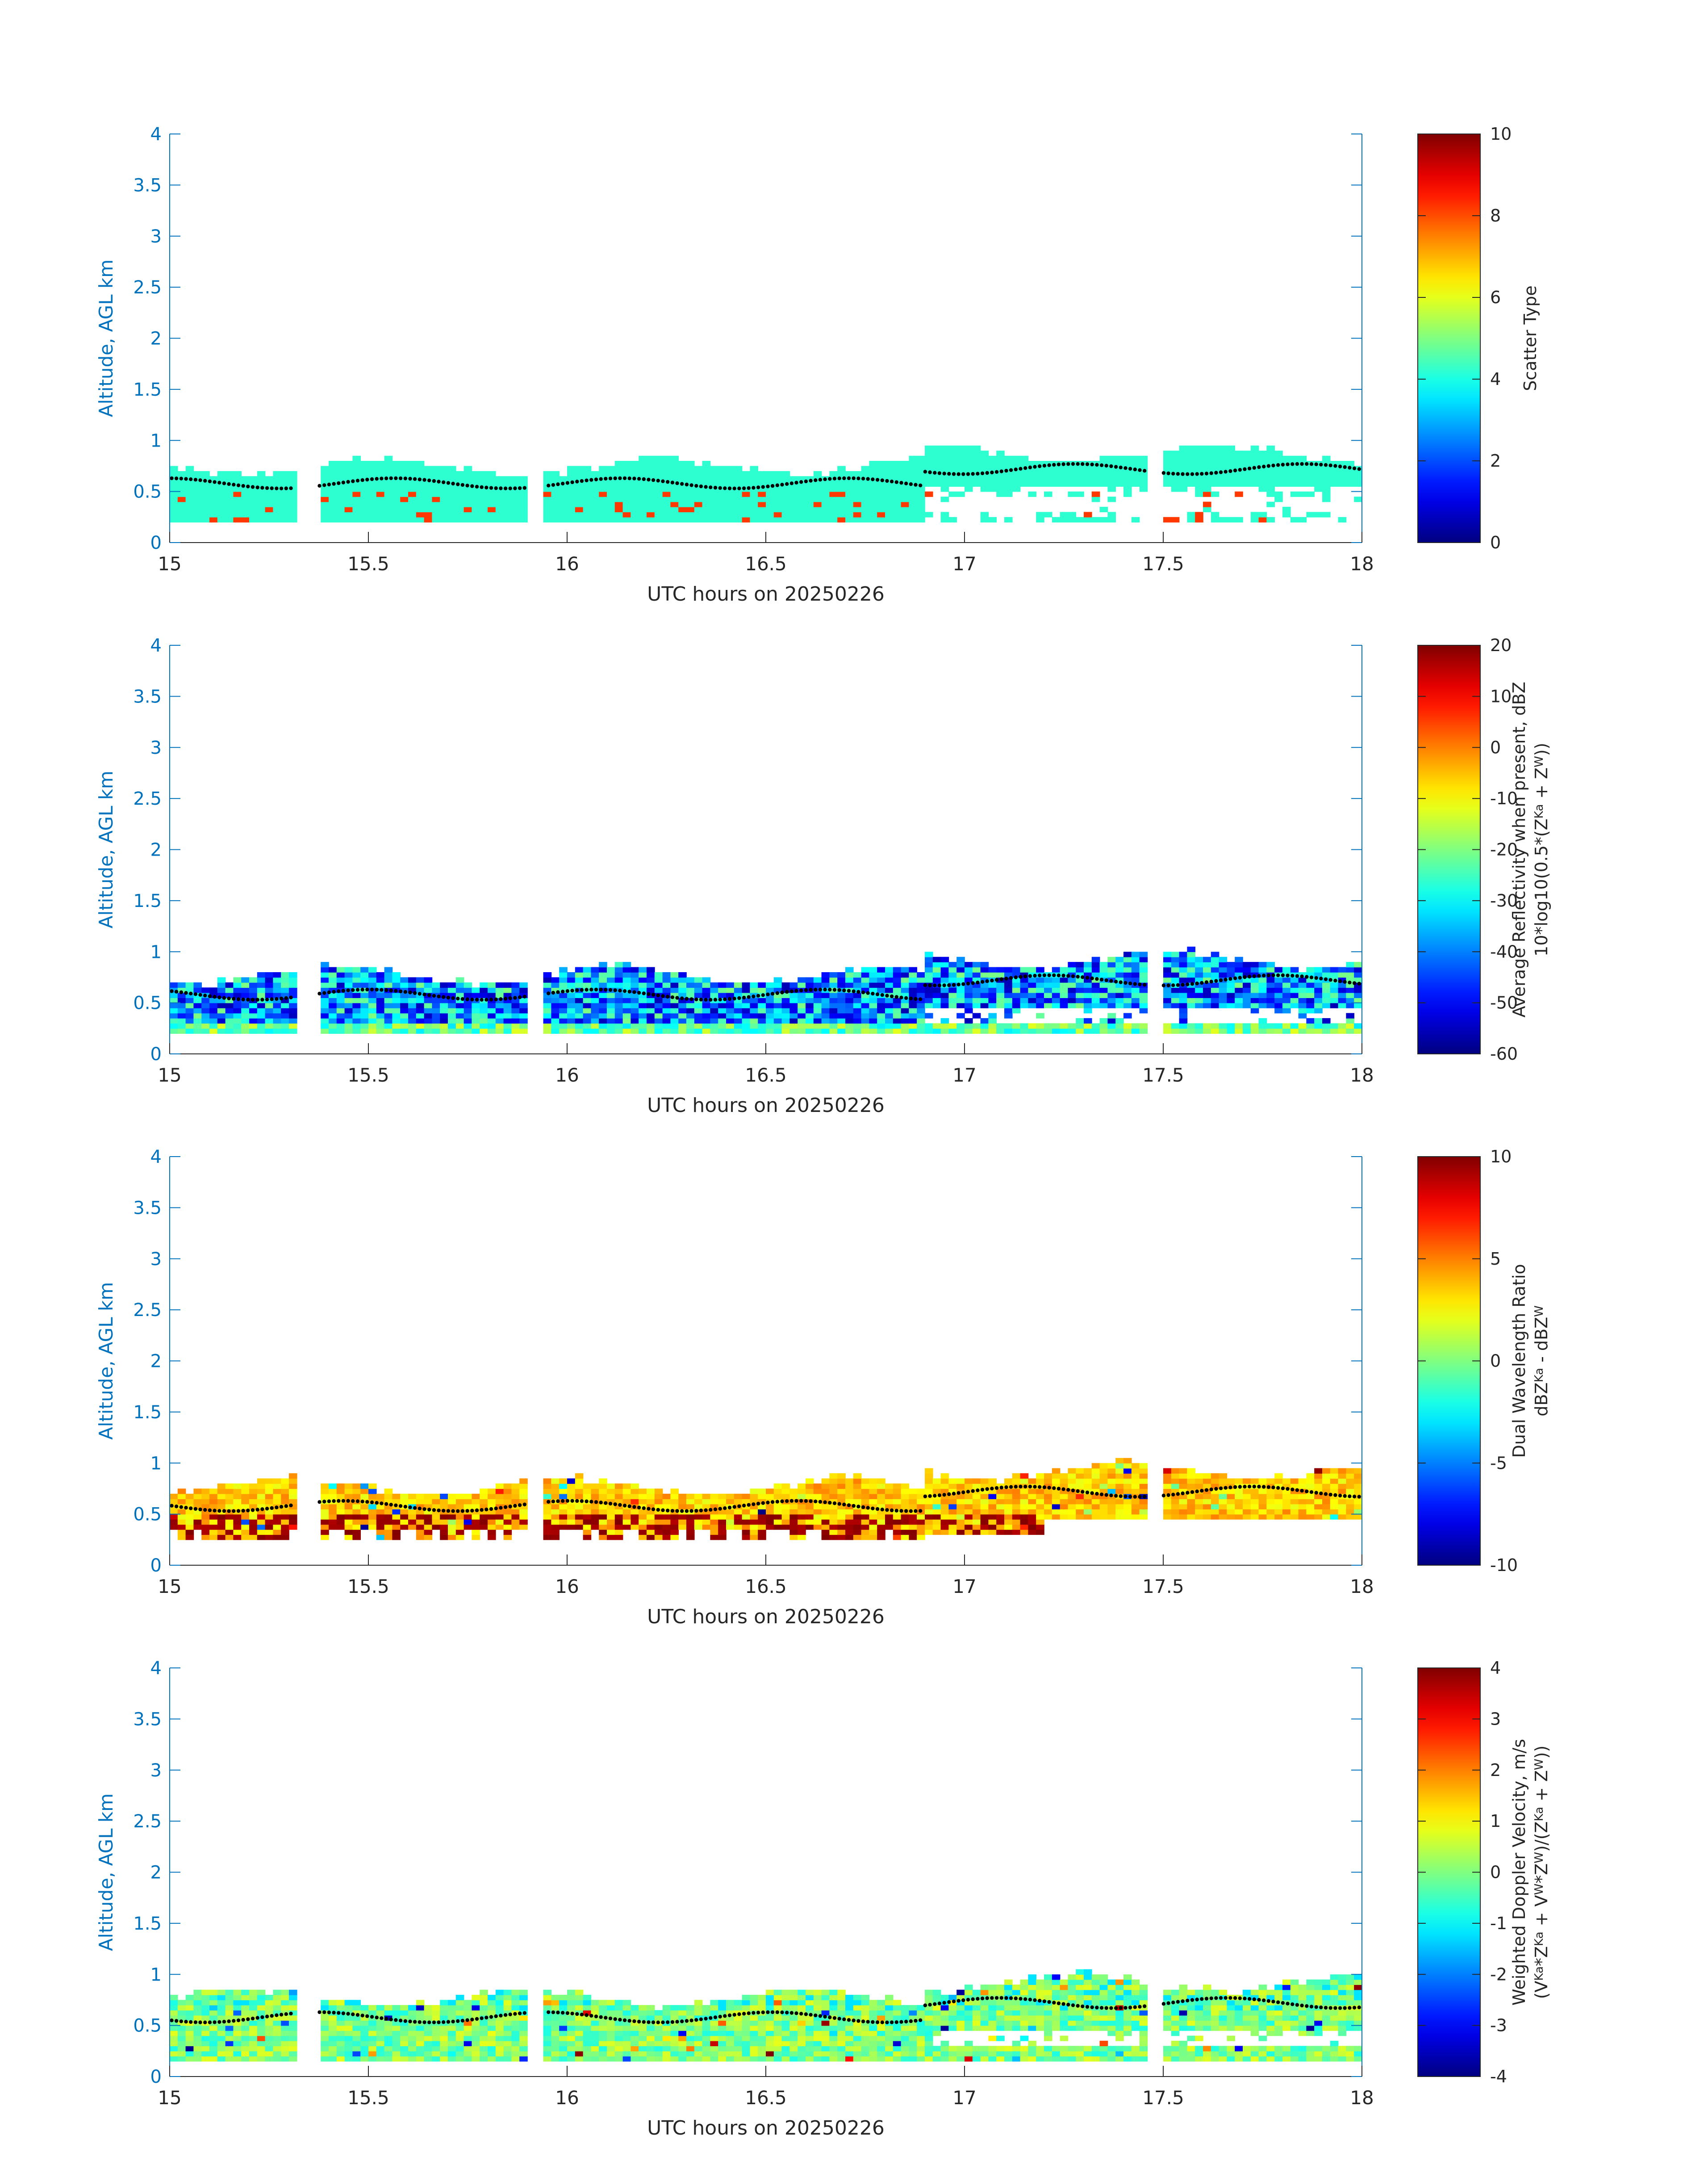  I want to click on y-tick-label: 3, so click(156, 748).